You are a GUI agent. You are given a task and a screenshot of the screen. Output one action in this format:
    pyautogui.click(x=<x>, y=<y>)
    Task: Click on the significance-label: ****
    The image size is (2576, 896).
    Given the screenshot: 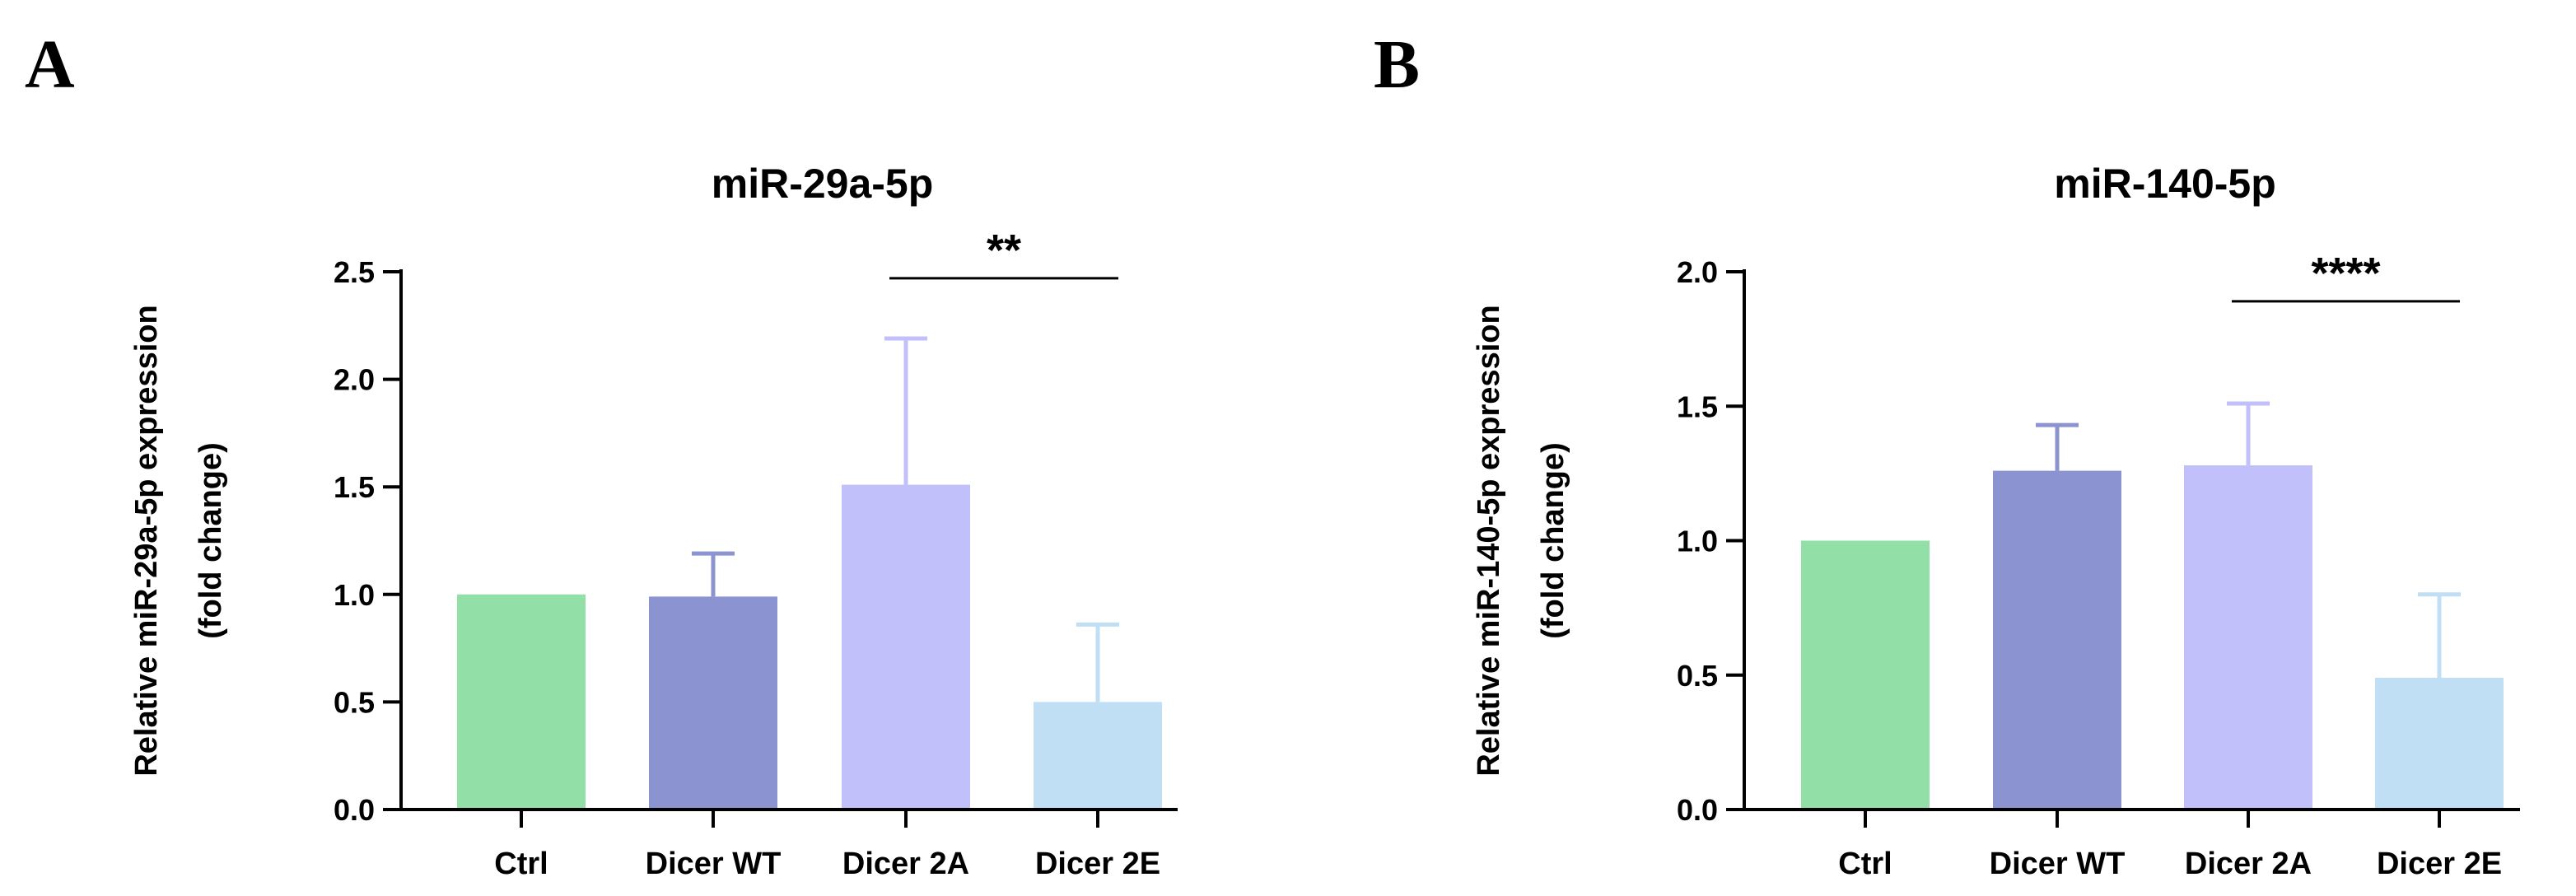 What is the action you would take?
    pyautogui.click(x=2345, y=273)
    